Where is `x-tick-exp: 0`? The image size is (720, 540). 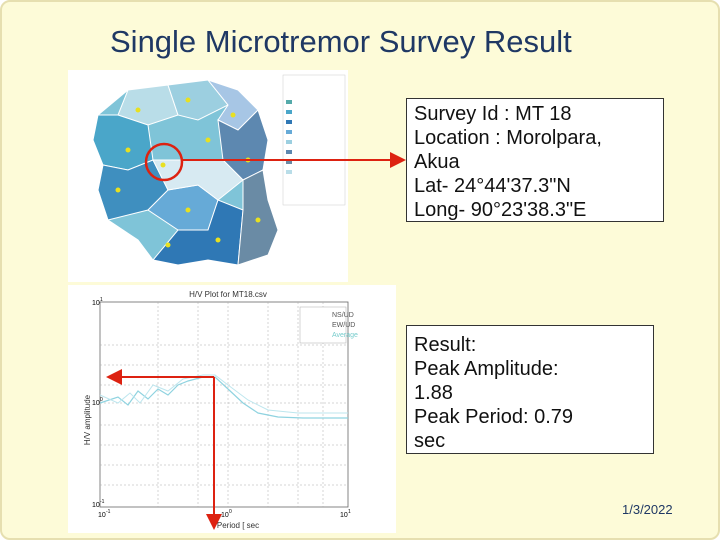 x-tick-exp: 0 is located at coordinates (230, 512).